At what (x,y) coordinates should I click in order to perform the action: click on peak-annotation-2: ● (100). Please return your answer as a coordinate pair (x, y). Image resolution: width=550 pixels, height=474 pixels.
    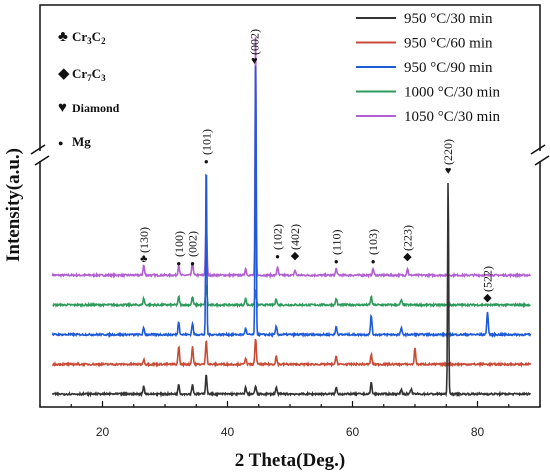
    Looking at the image, I should click on (179, 249).